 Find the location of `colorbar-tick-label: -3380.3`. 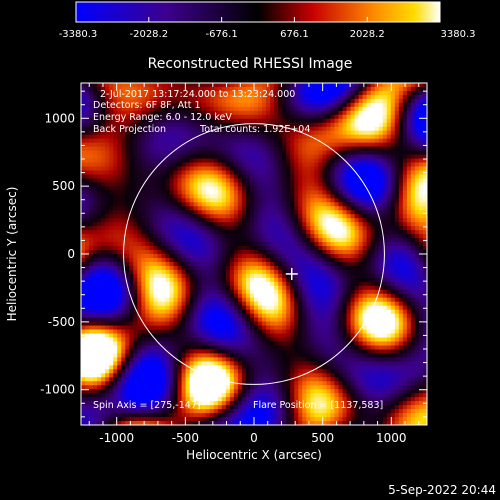

colorbar-tick-label: -3380.3 is located at coordinates (78, 34).